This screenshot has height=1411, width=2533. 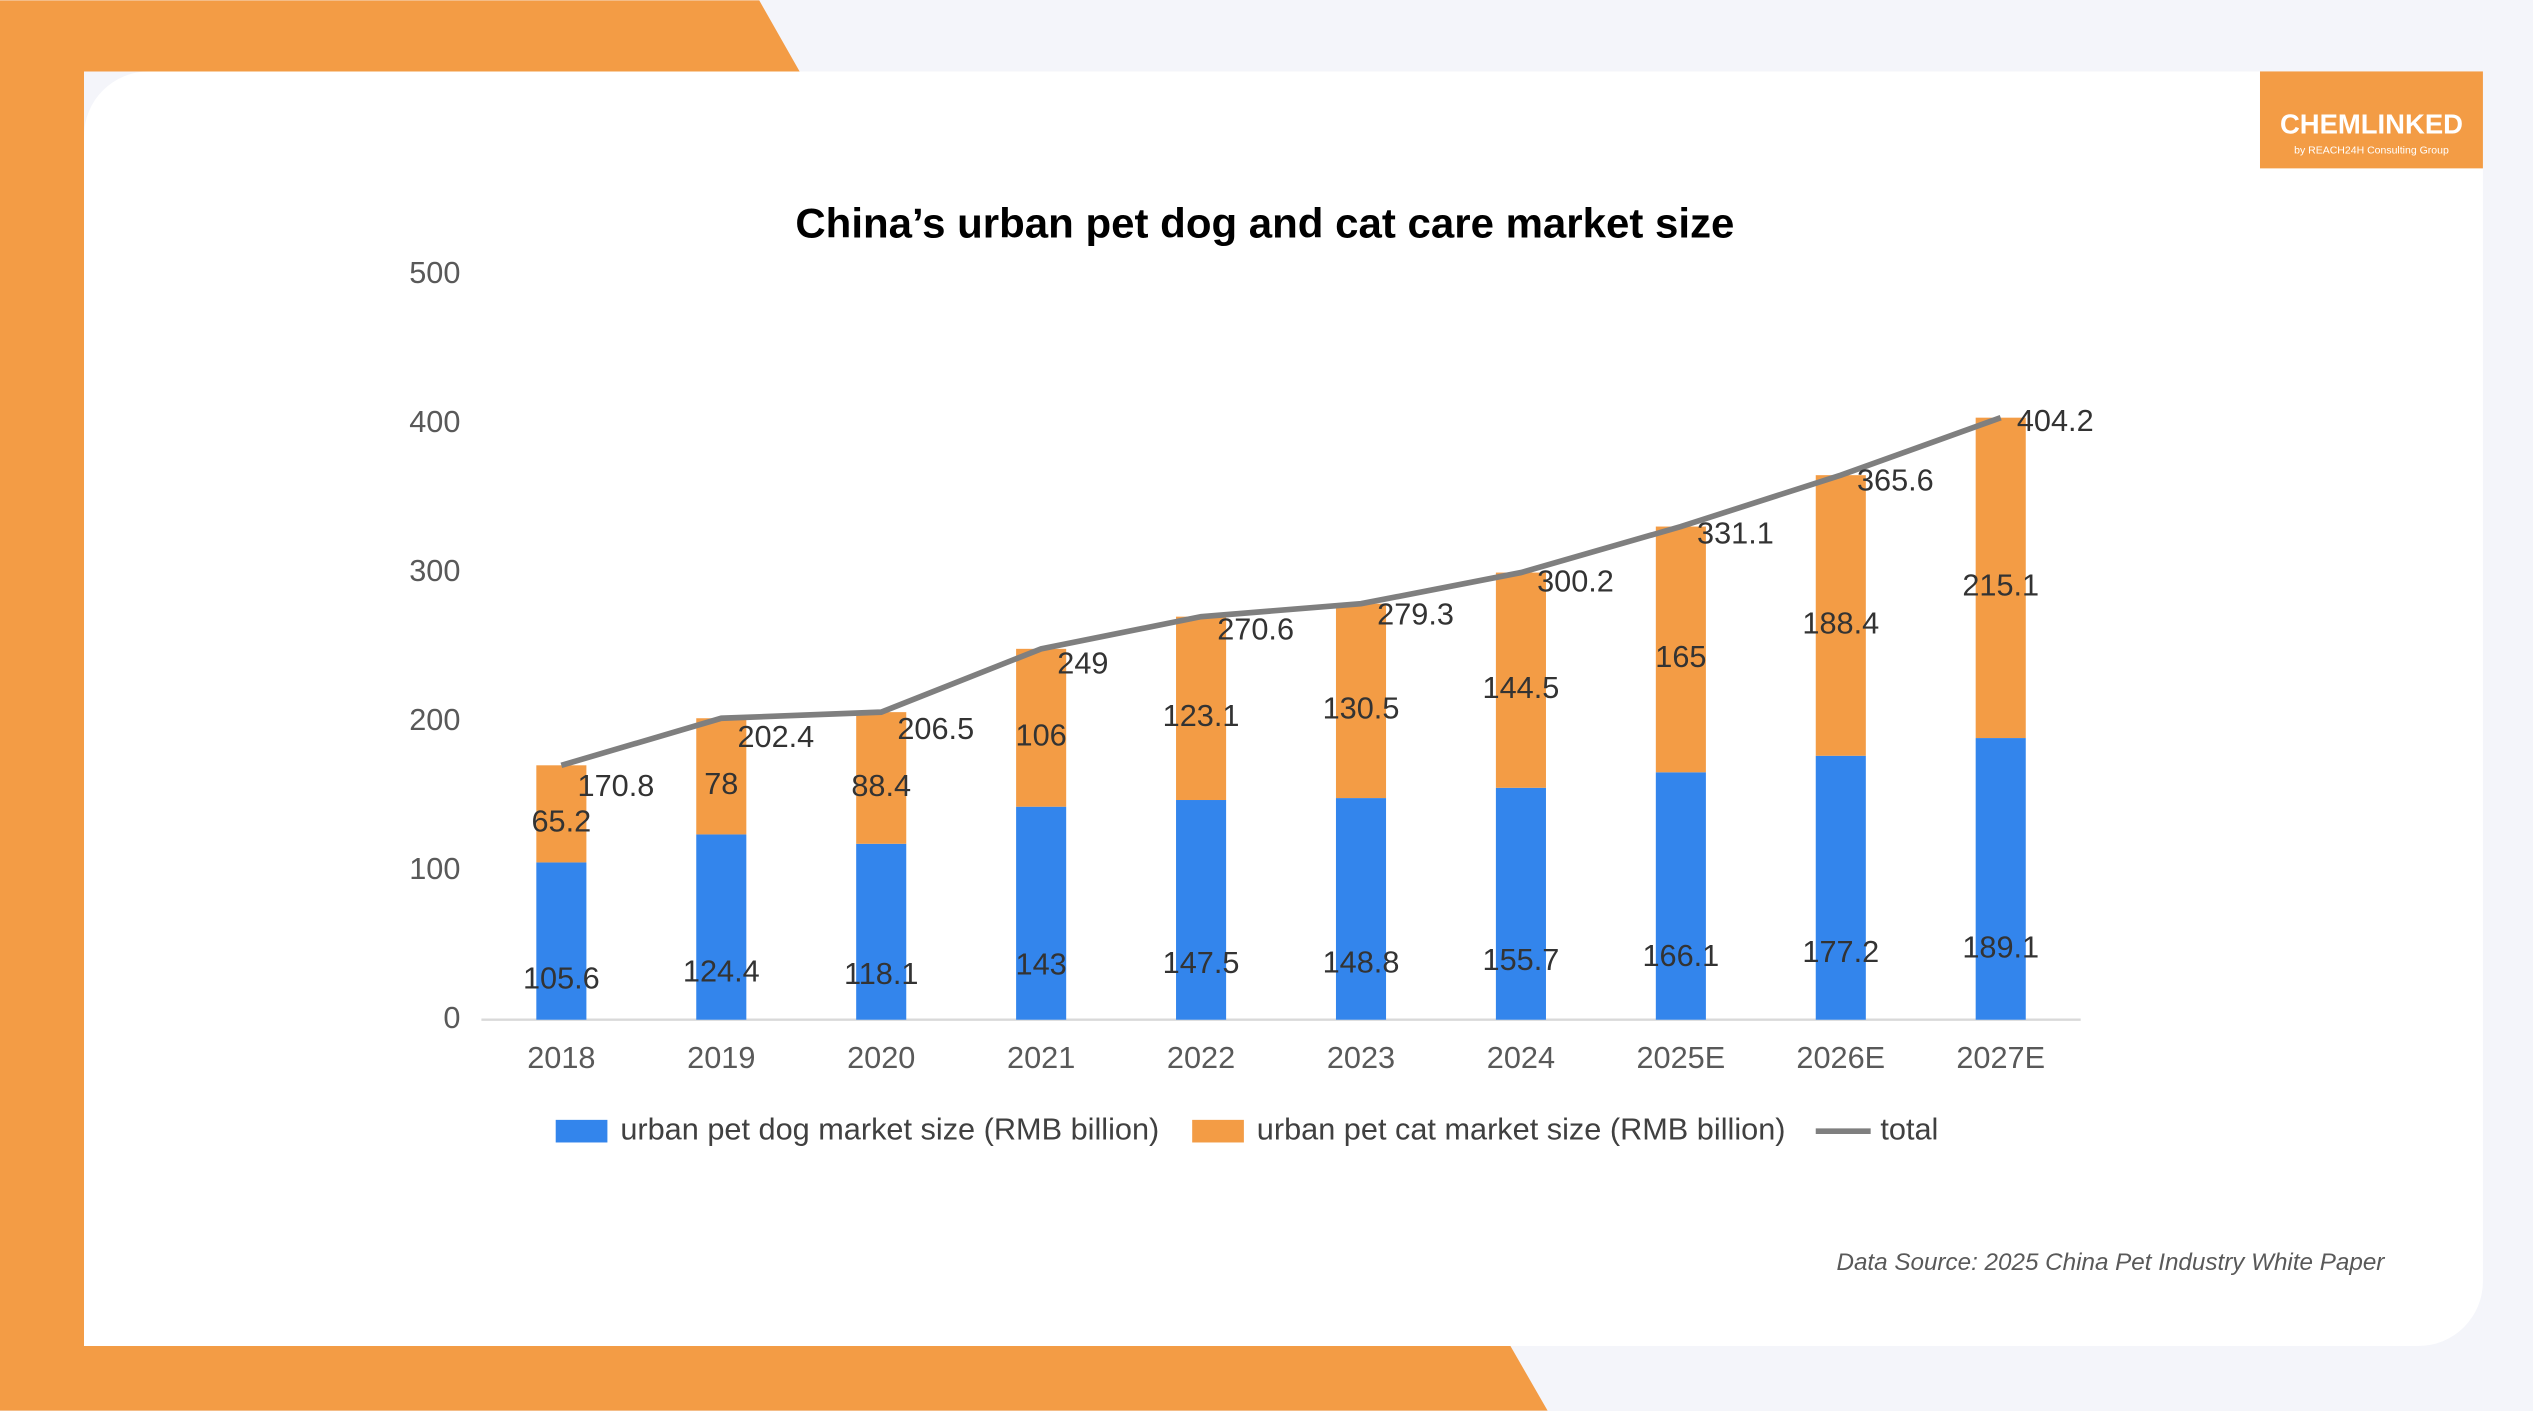 What do you see at coordinates (881, 785) in the screenshot?
I see `value-label: 88.4` at bounding box center [881, 785].